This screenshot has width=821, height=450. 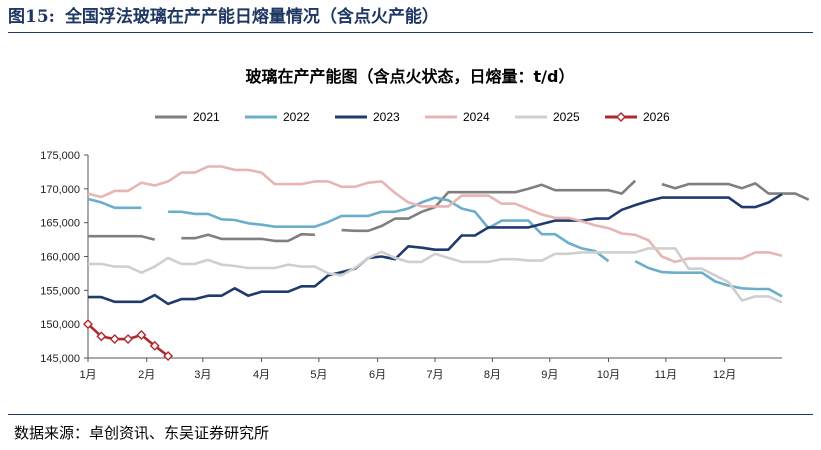 I want to click on x-tick-label: 3月, so click(x=202, y=375).